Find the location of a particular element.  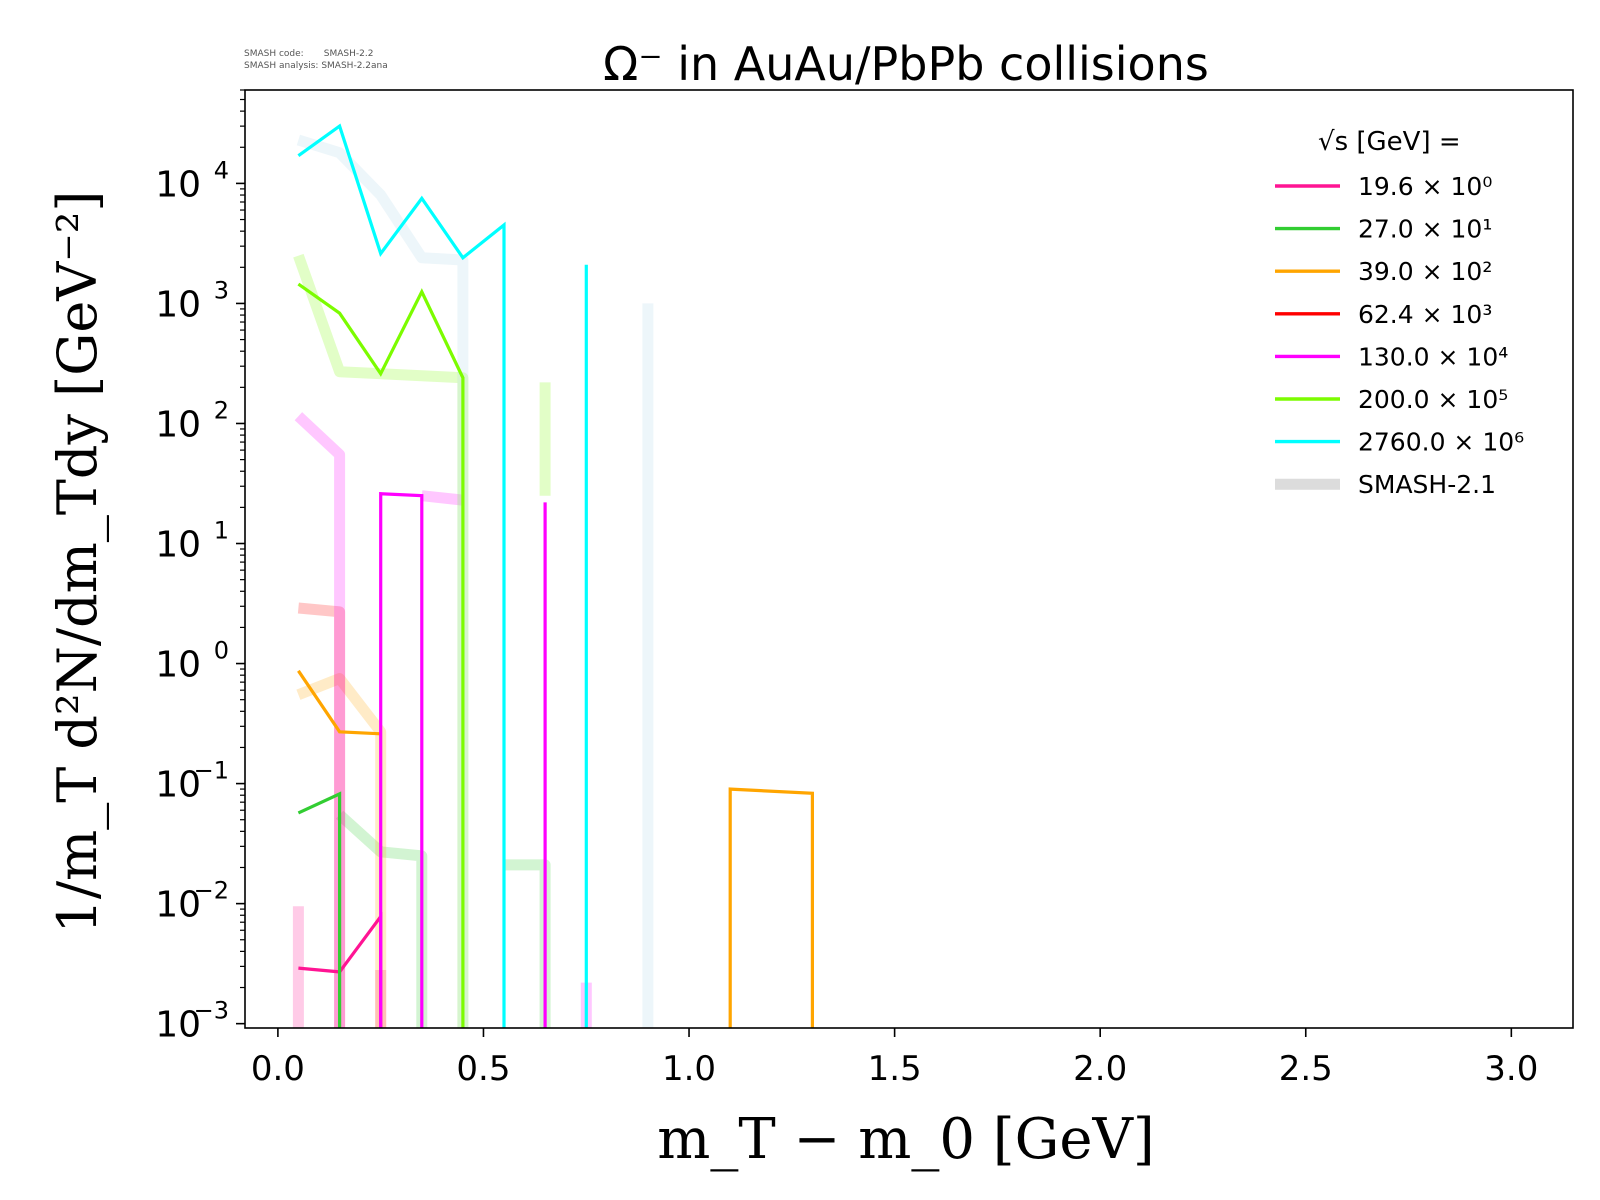

x-axis-label: m_T − m_0 [GeV] is located at coordinates (906, 1139).